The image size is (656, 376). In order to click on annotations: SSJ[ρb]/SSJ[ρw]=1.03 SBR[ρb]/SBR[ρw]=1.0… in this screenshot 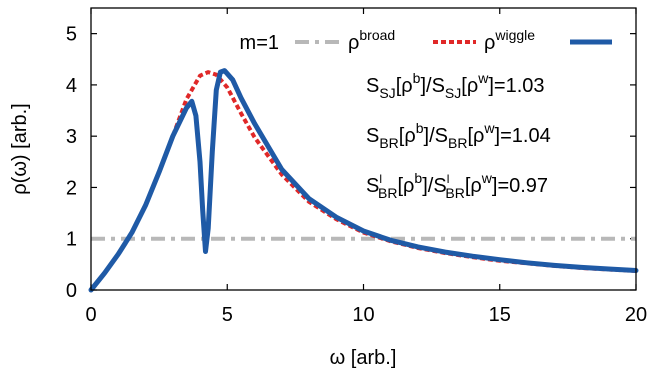, I will do `click(458, 135)`.